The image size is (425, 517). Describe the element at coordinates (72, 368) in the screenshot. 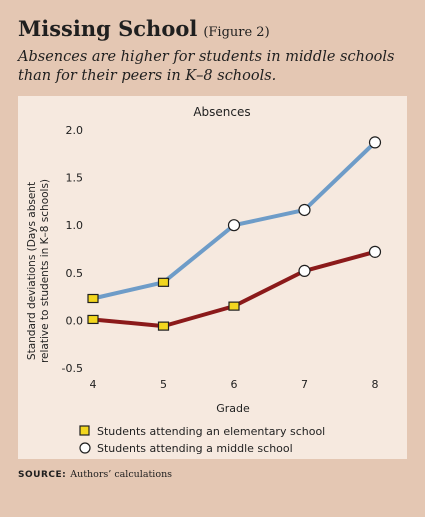

I see `y-tick-label: -0.5` at that location.